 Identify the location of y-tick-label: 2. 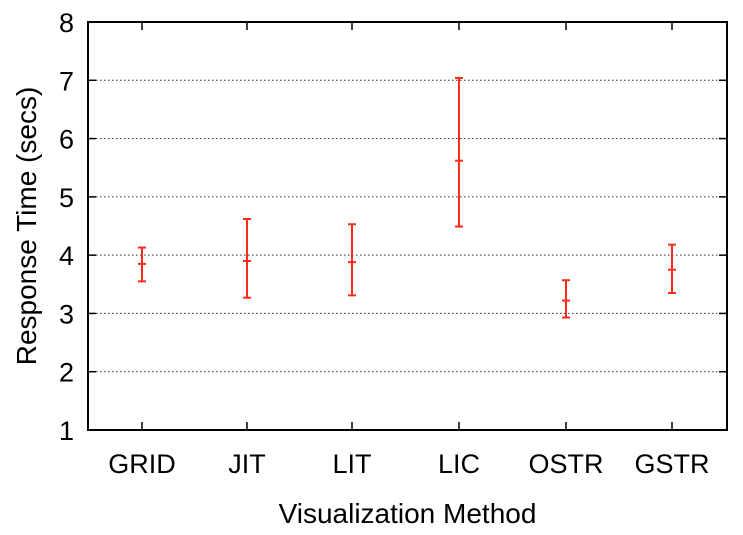
(66, 373).